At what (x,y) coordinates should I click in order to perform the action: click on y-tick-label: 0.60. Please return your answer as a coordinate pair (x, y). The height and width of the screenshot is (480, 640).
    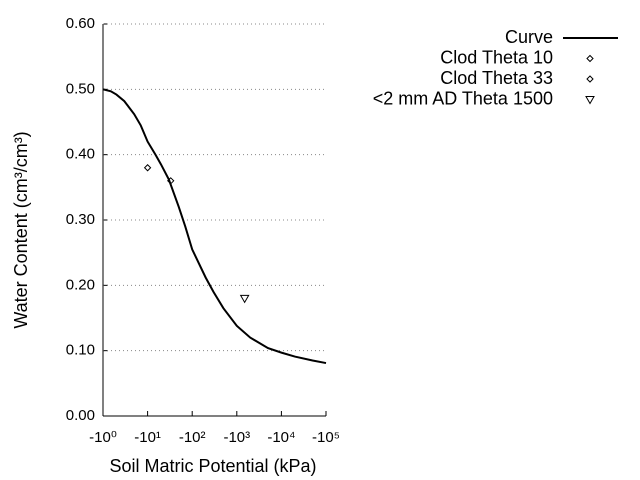
    Looking at the image, I should click on (80, 23).